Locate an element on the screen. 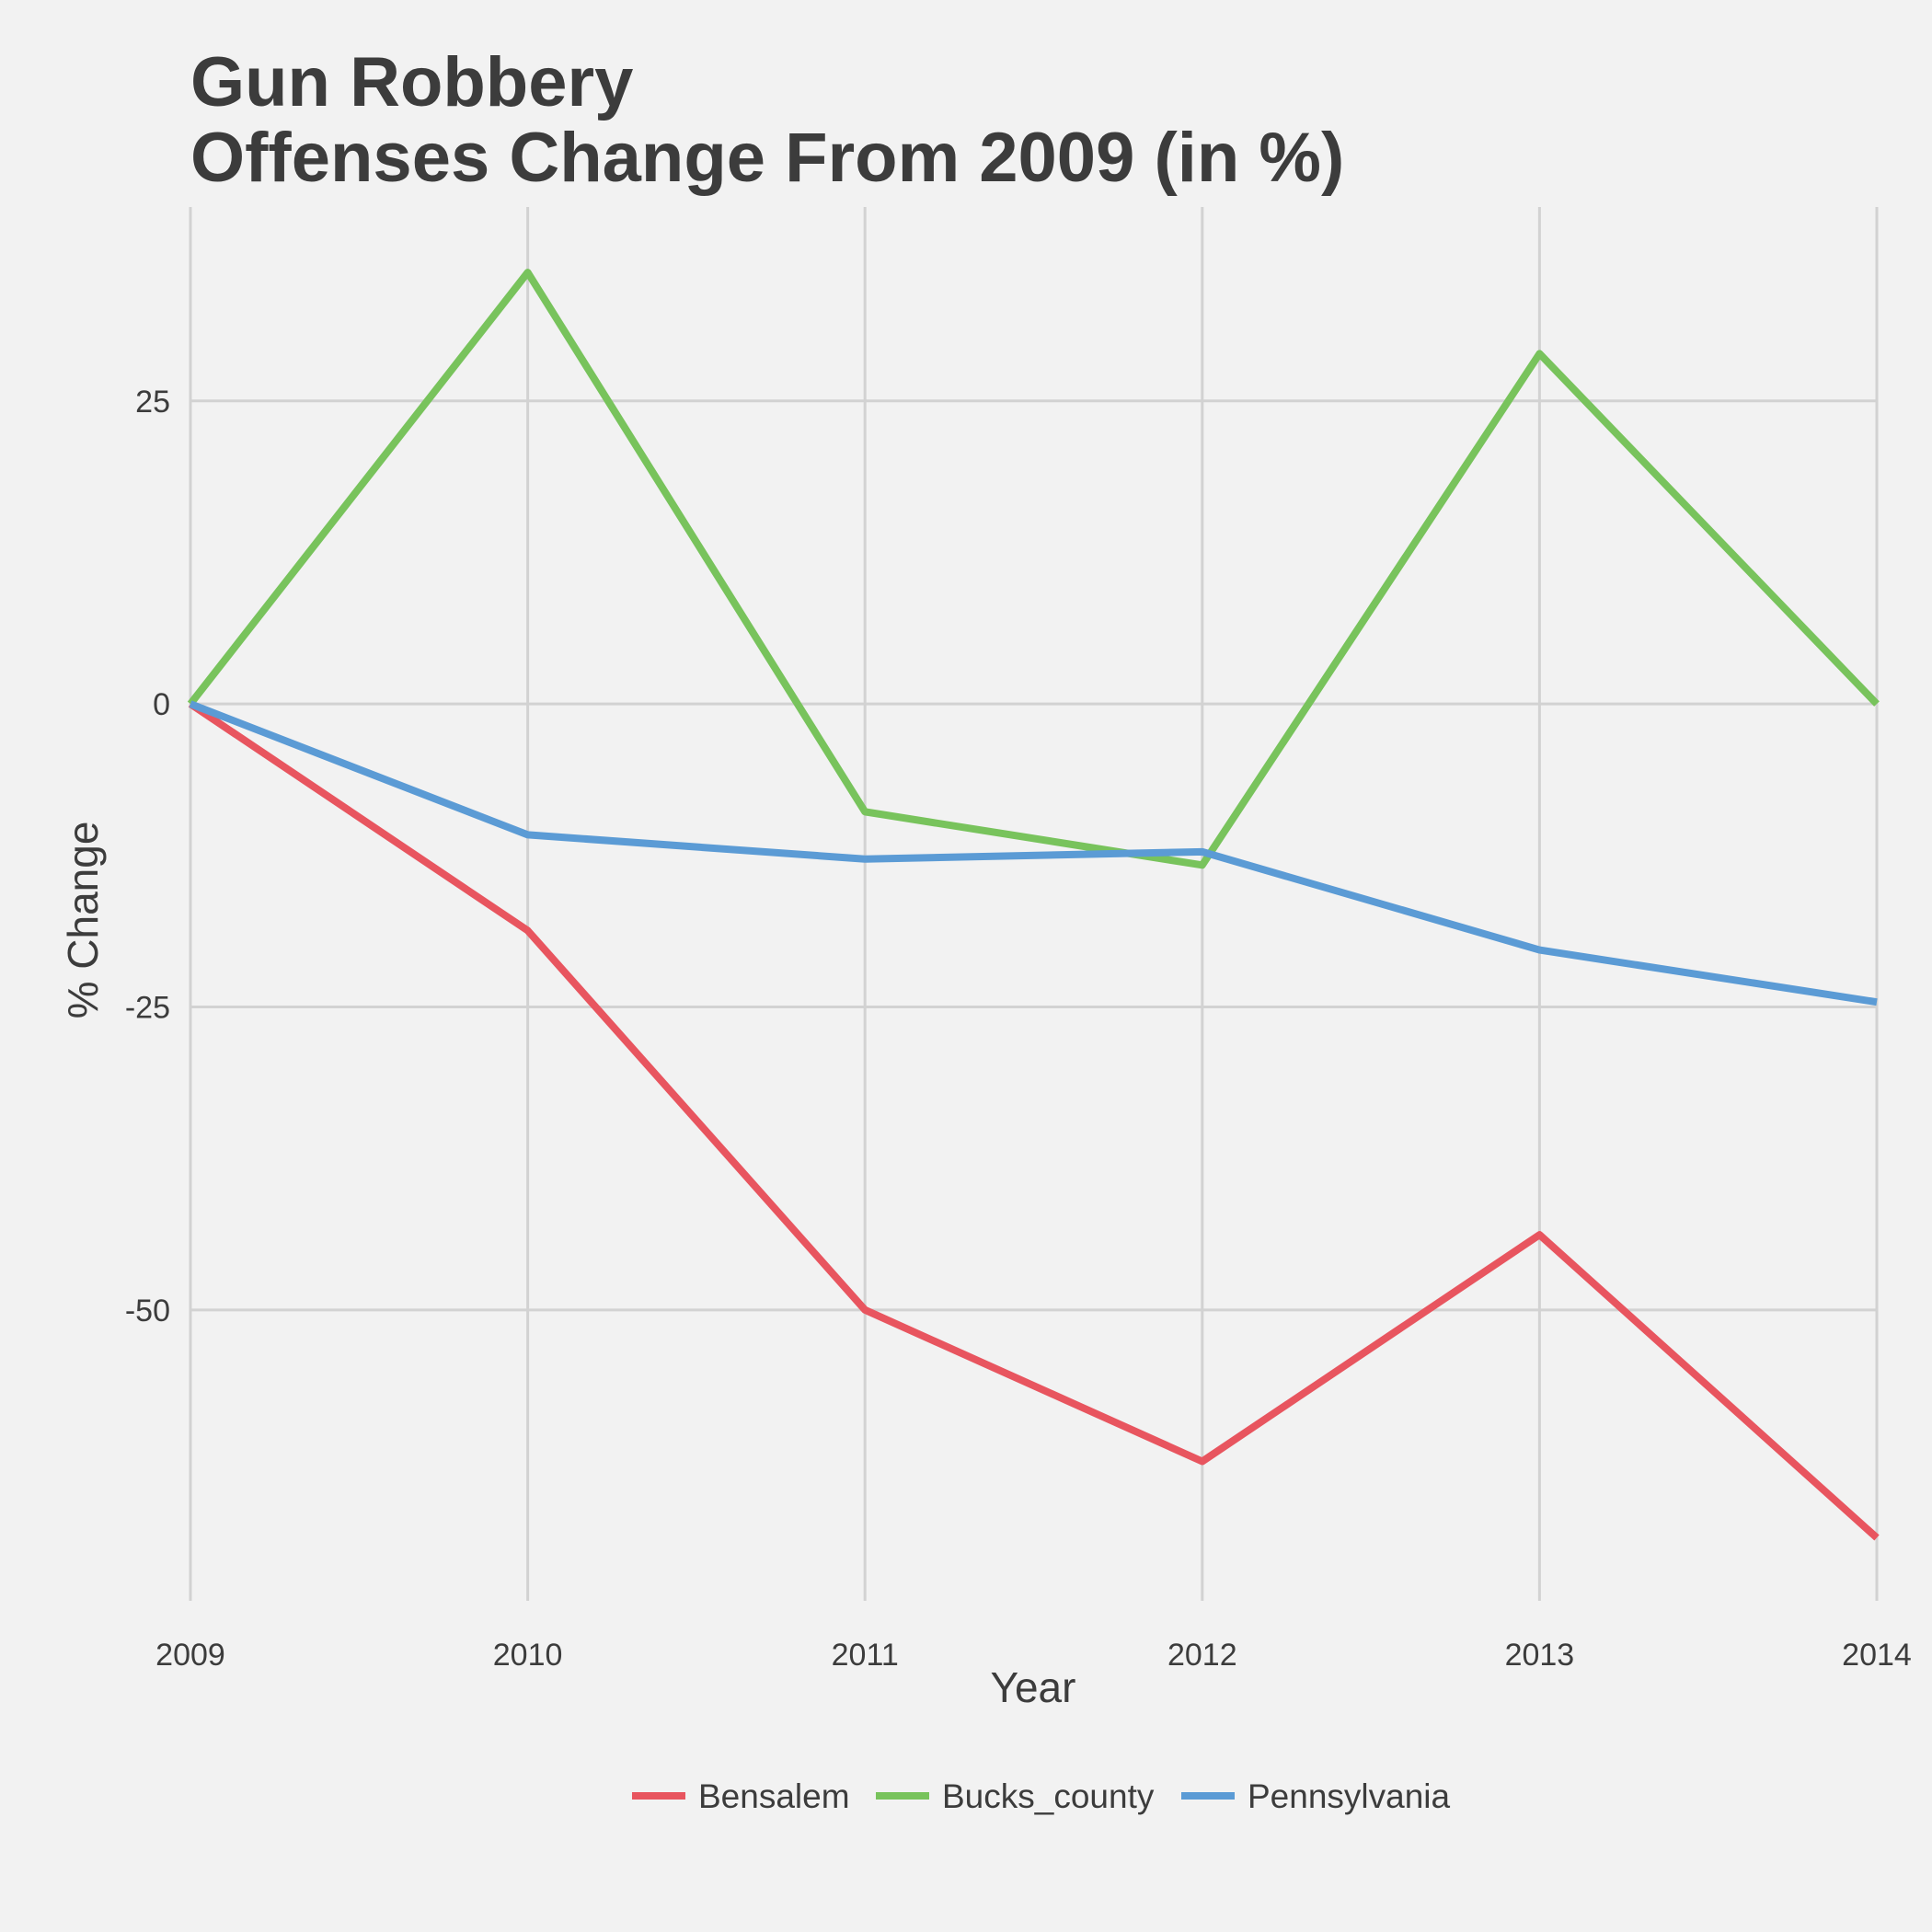 This screenshot has height=1932, width=1932. y-tick-label: -25 is located at coordinates (147, 1007).